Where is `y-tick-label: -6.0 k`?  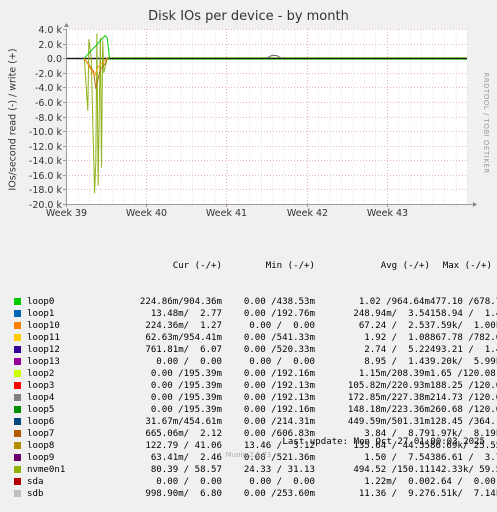 y-tick-label: -6.0 k is located at coordinates (49, 103).